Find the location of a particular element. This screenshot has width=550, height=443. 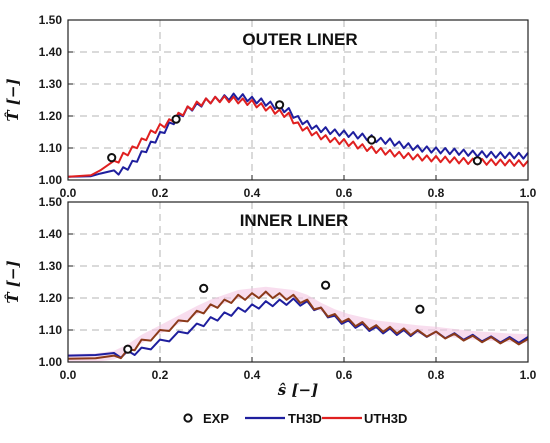

legend-label: UTH3D is located at coordinates (385, 418).